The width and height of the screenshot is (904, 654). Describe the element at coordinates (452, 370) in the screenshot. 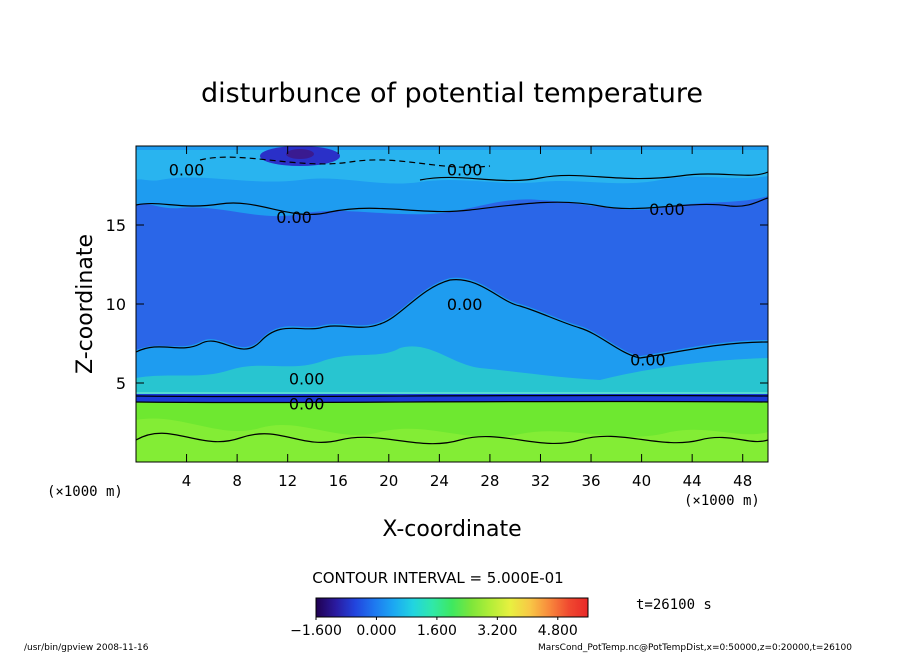

I see `field-mid-plumes-teal` at that location.